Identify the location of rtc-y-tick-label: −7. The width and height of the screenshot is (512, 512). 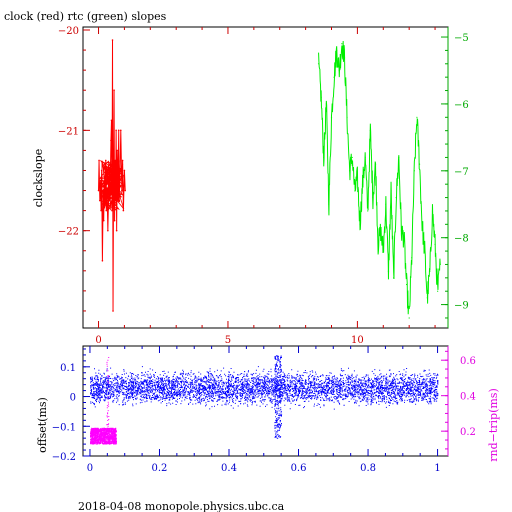
(461, 172).